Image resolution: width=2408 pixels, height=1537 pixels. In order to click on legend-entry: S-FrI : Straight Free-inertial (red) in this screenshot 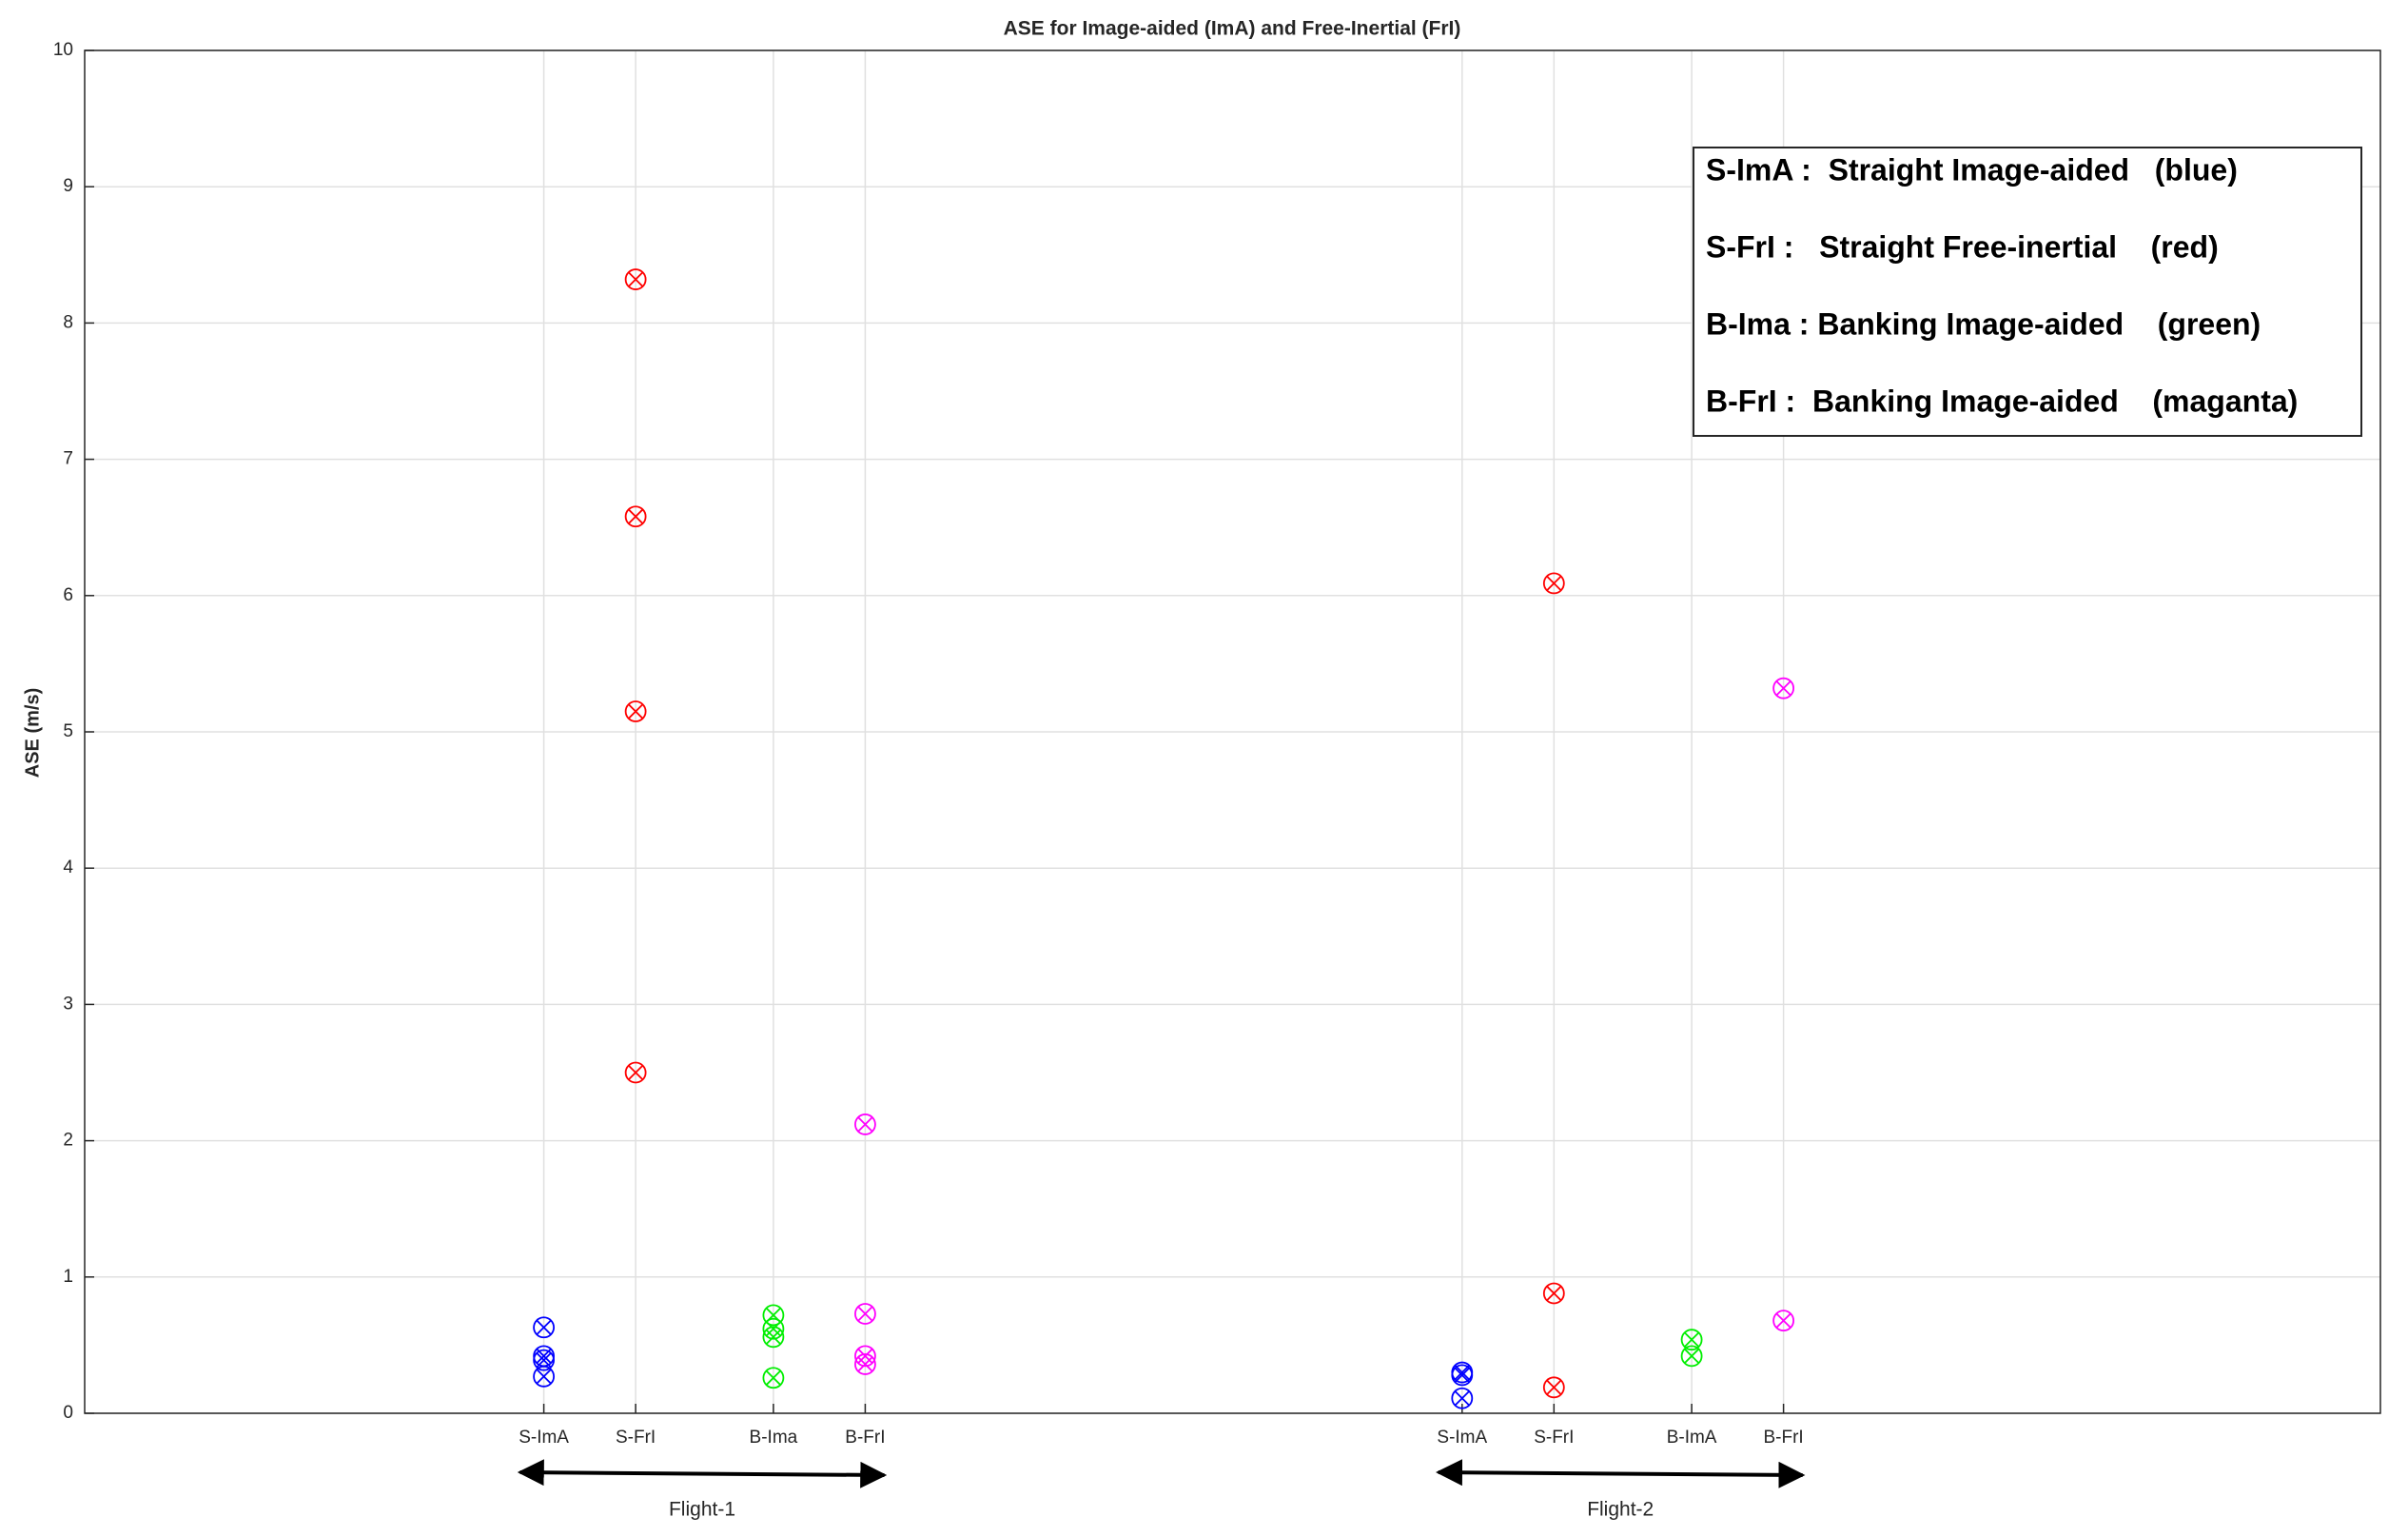, I will do `click(1962, 246)`.